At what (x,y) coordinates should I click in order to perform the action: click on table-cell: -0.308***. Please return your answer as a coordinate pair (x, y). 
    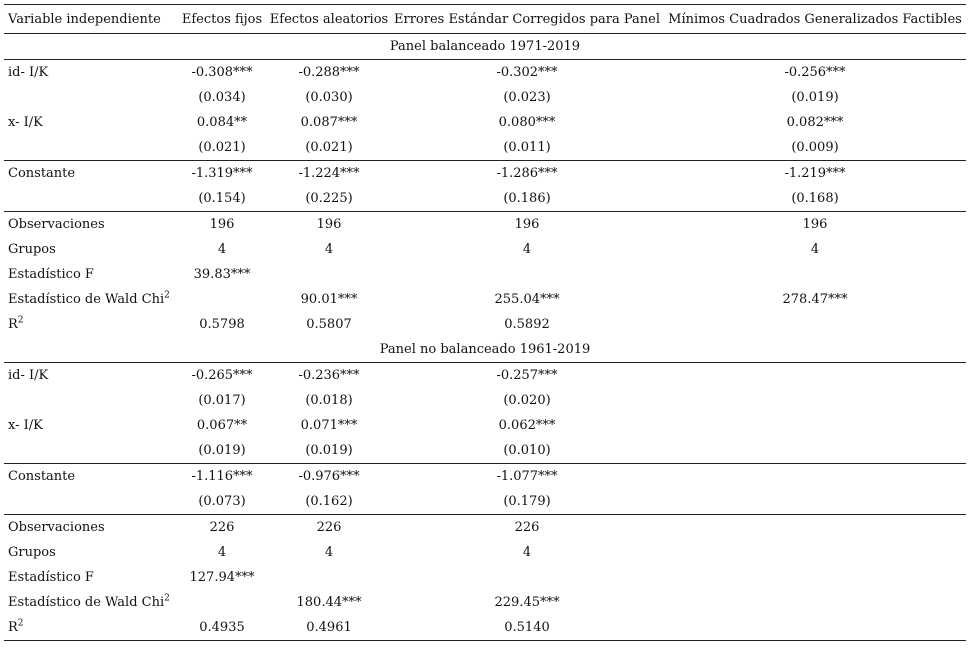
    Looking at the image, I should click on (222, 72).